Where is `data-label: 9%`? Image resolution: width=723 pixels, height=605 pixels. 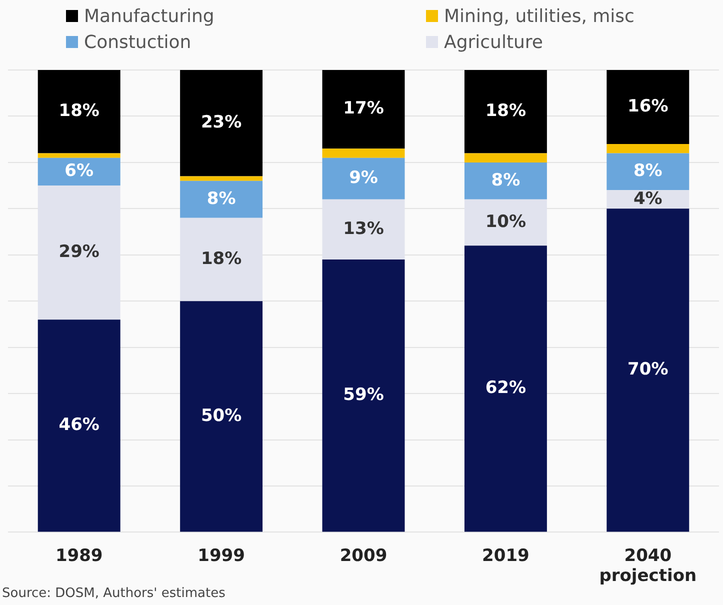
data-label: 9% is located at coordinates (363, 178).